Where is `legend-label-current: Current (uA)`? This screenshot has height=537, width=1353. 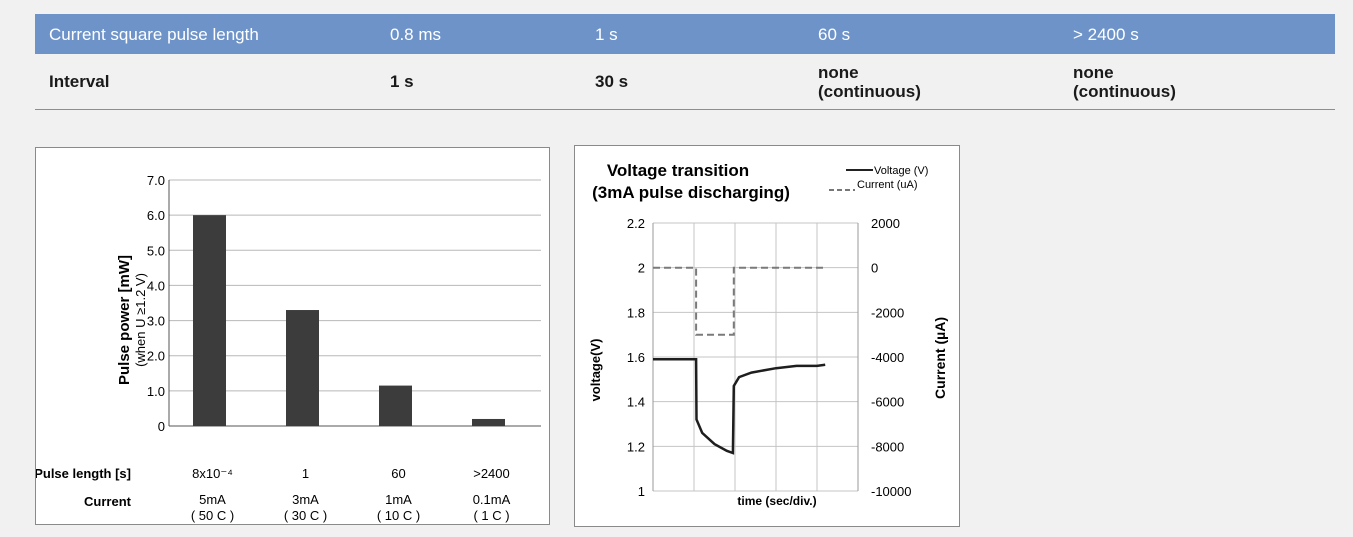
legend-label-current: Current (uA) is located at coordinates (887, 185).